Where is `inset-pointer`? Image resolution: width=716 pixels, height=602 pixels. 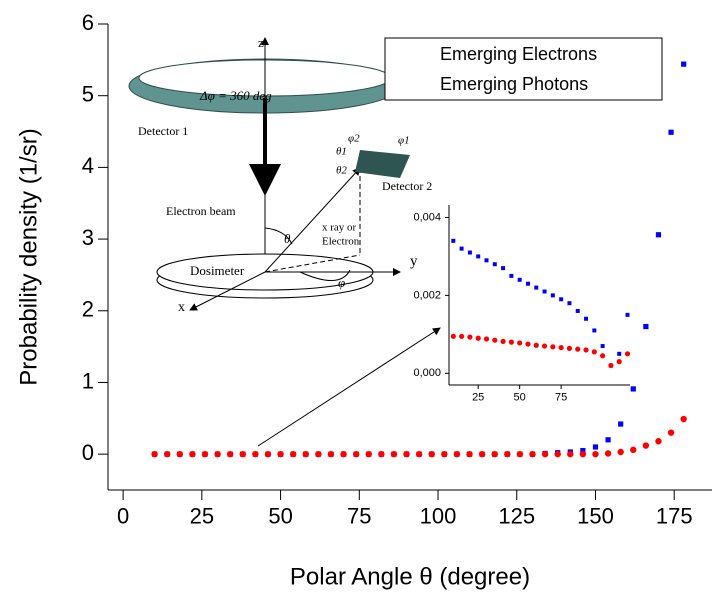
inset-pointer is located at coordinates (349, 387).